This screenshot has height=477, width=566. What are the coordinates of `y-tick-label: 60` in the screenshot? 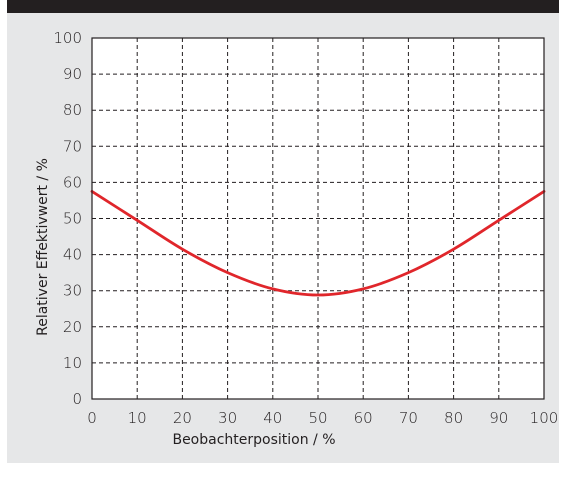 It's located at (72, 182).